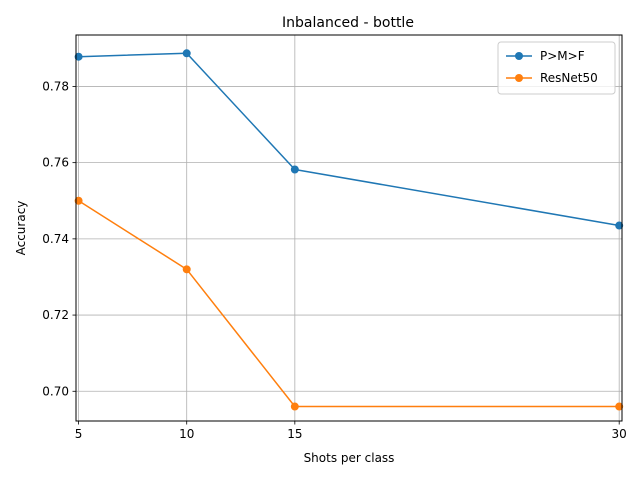  What do you see at coordinates (349, 458) in the screenshot?
I see `x-axis-label: Shots per class` at bounding box center [349, 458].